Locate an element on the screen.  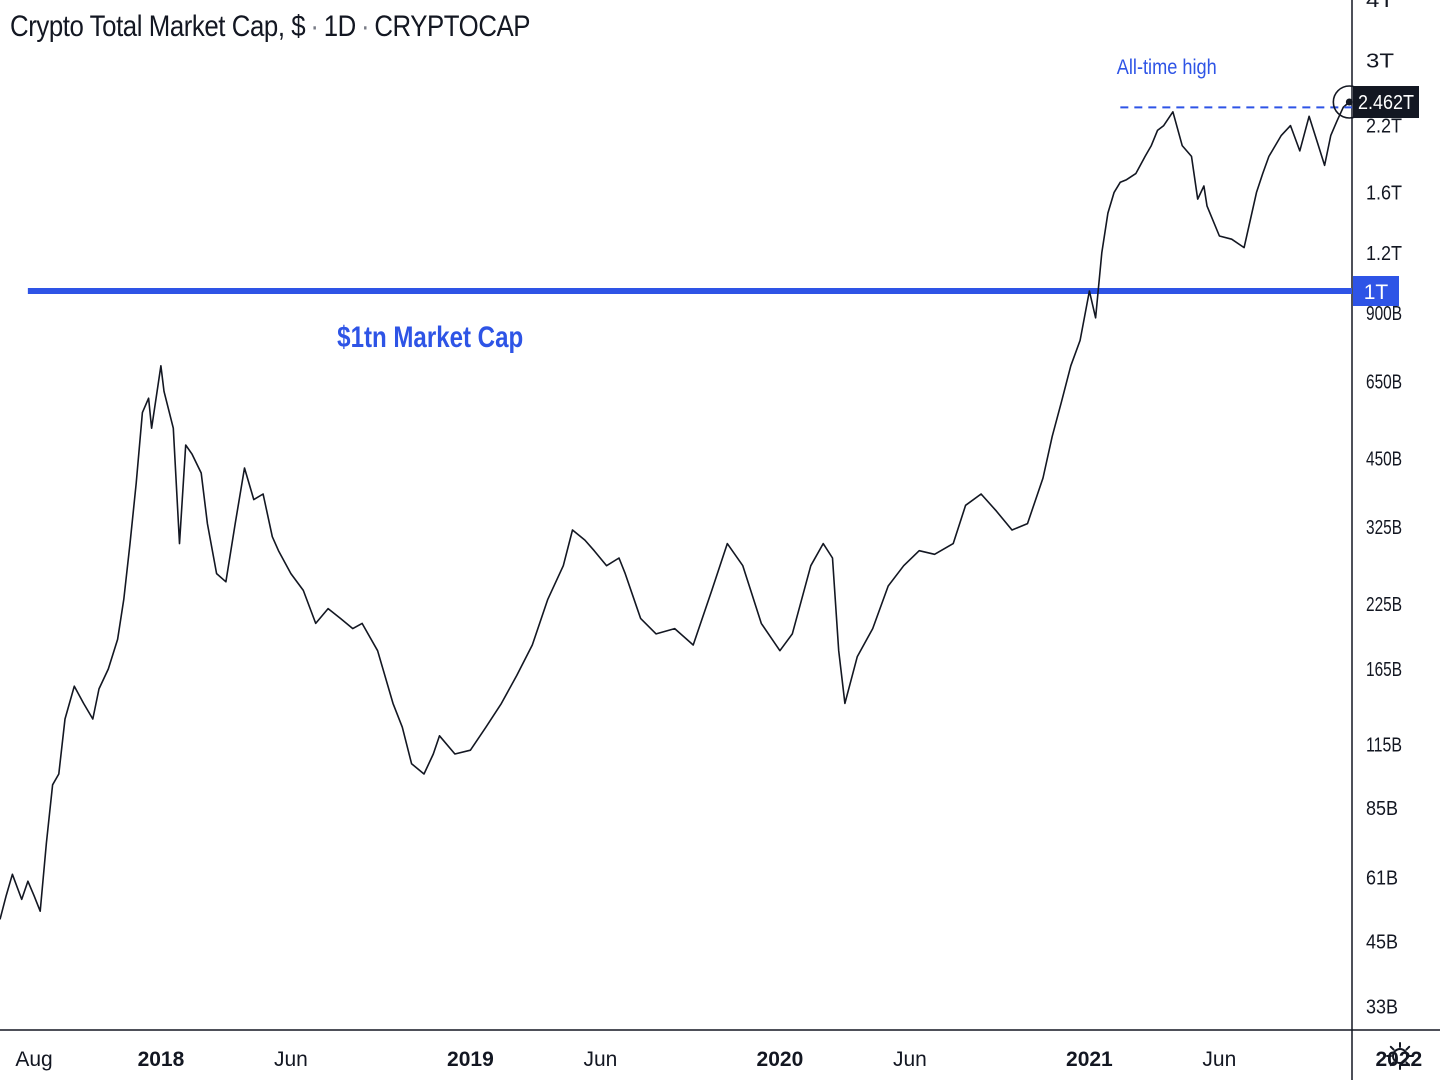
y-tick-label: 1.6T is located at coordinates (1384, 193).